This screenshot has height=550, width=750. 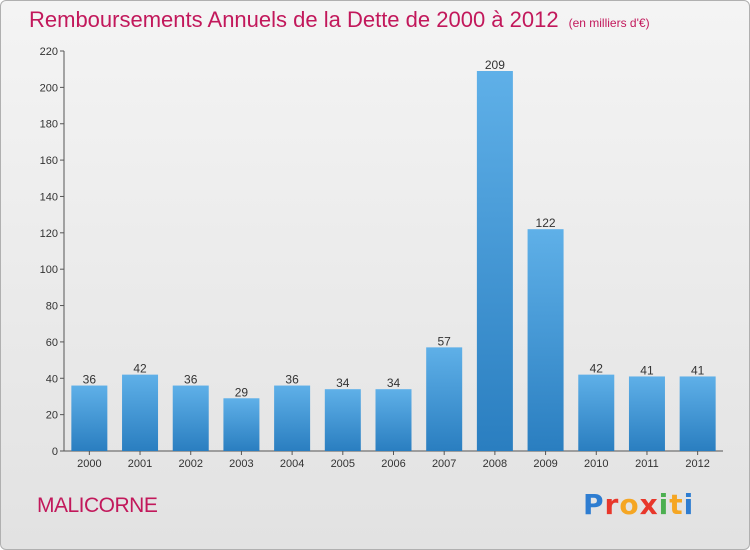 I want to click on x-tick-label: 2003, so click(x=241, y=464).